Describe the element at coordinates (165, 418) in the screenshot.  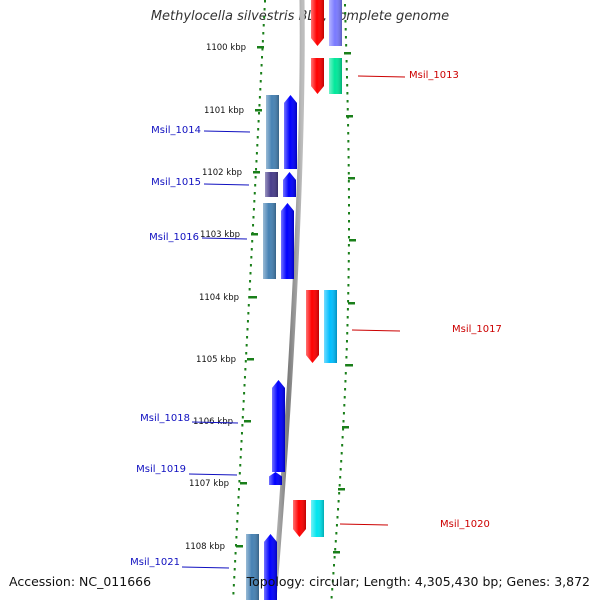
I see `gene-label: Msil_1018` at that location.